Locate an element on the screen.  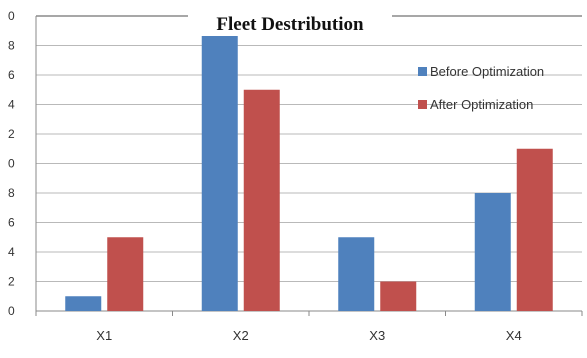
chart-title: Fleet Destribution is located at coordinates (290, 25).